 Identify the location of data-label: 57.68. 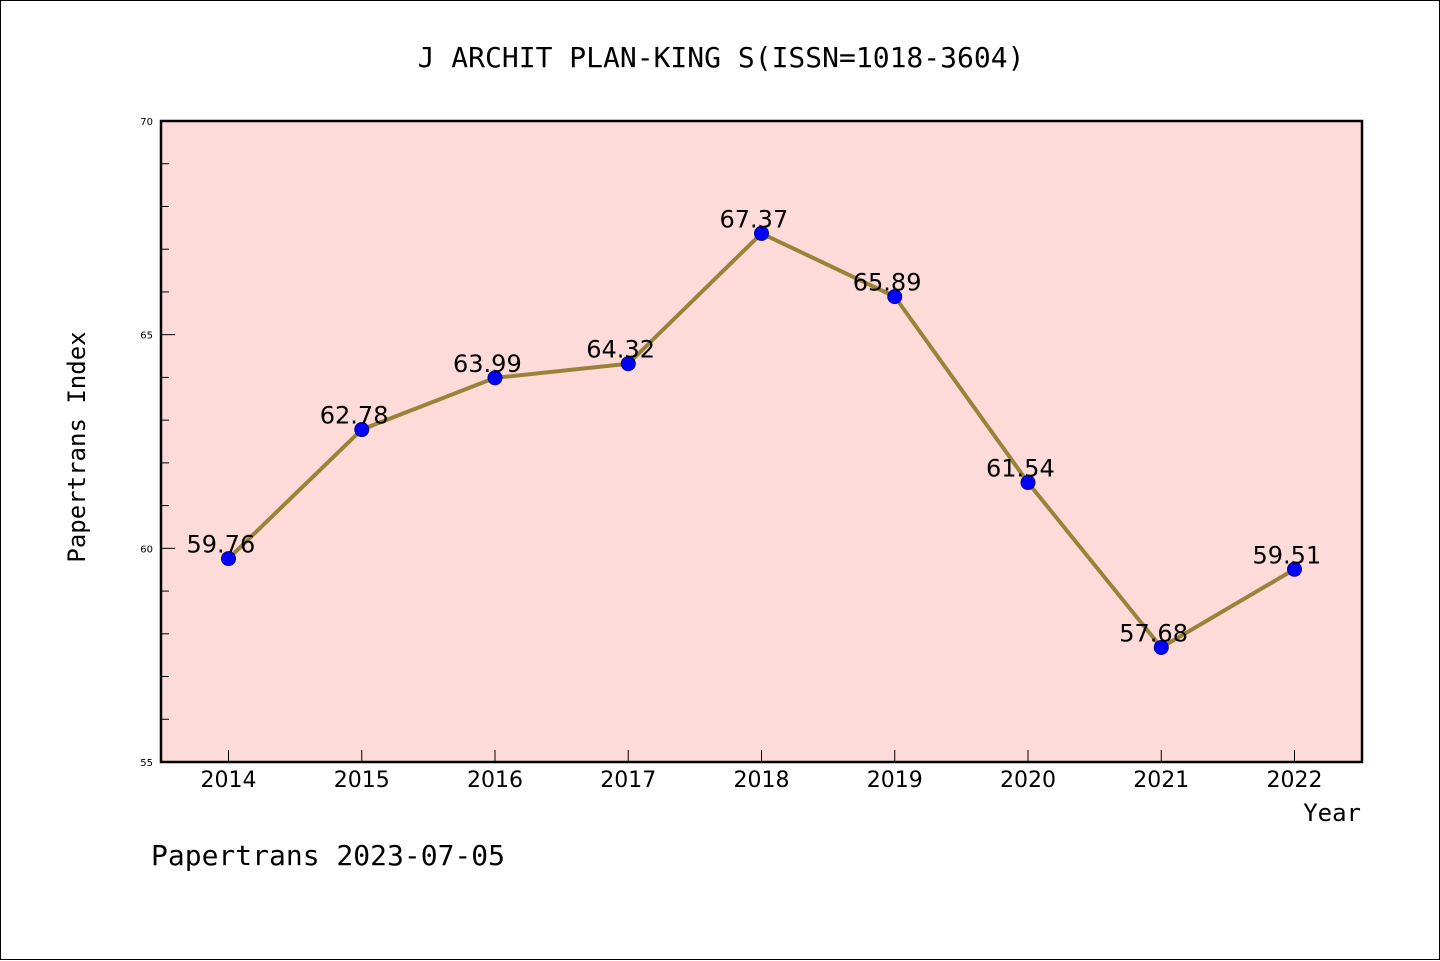
(1153, 633).